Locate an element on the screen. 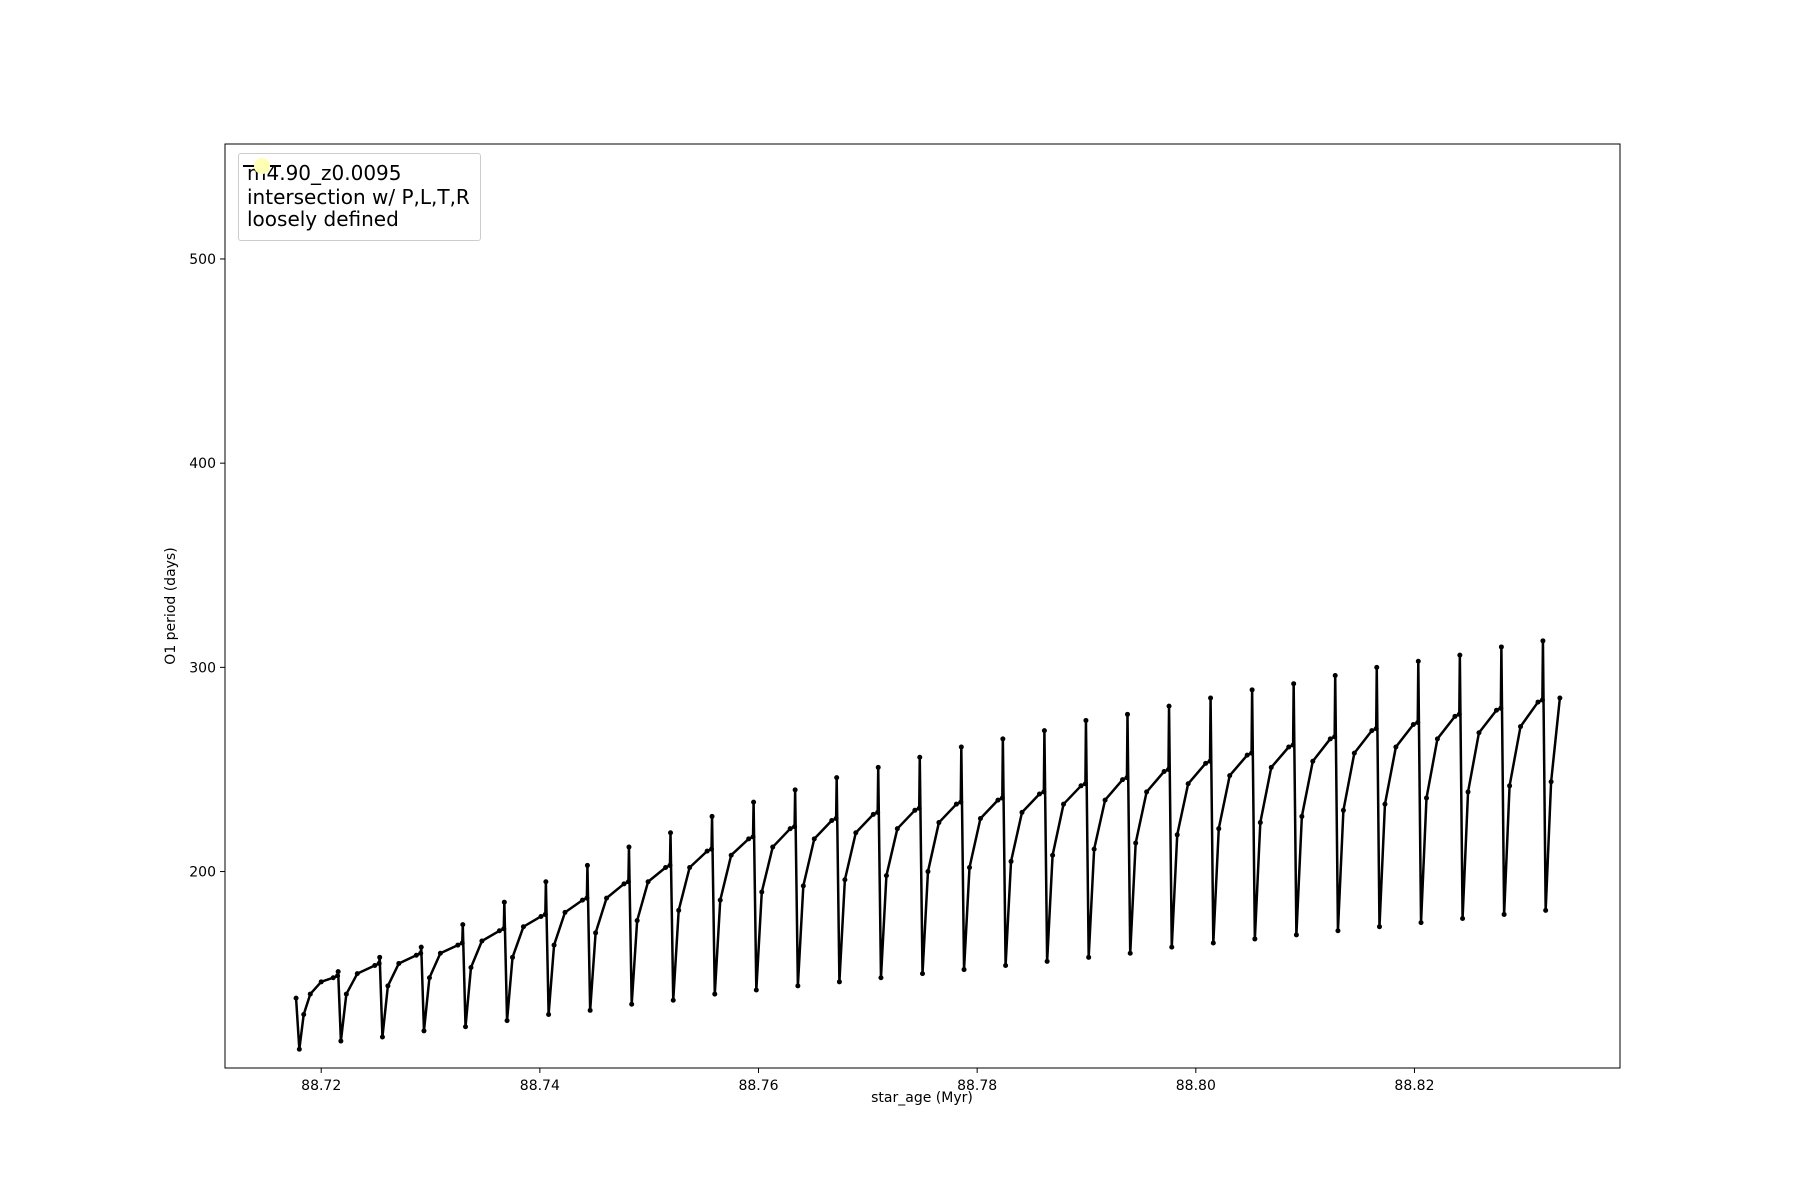 The height and width of the screenshot is (1200, 1800). legend-label: m4.90_z0.0095 is located at coordinates (324, 173).